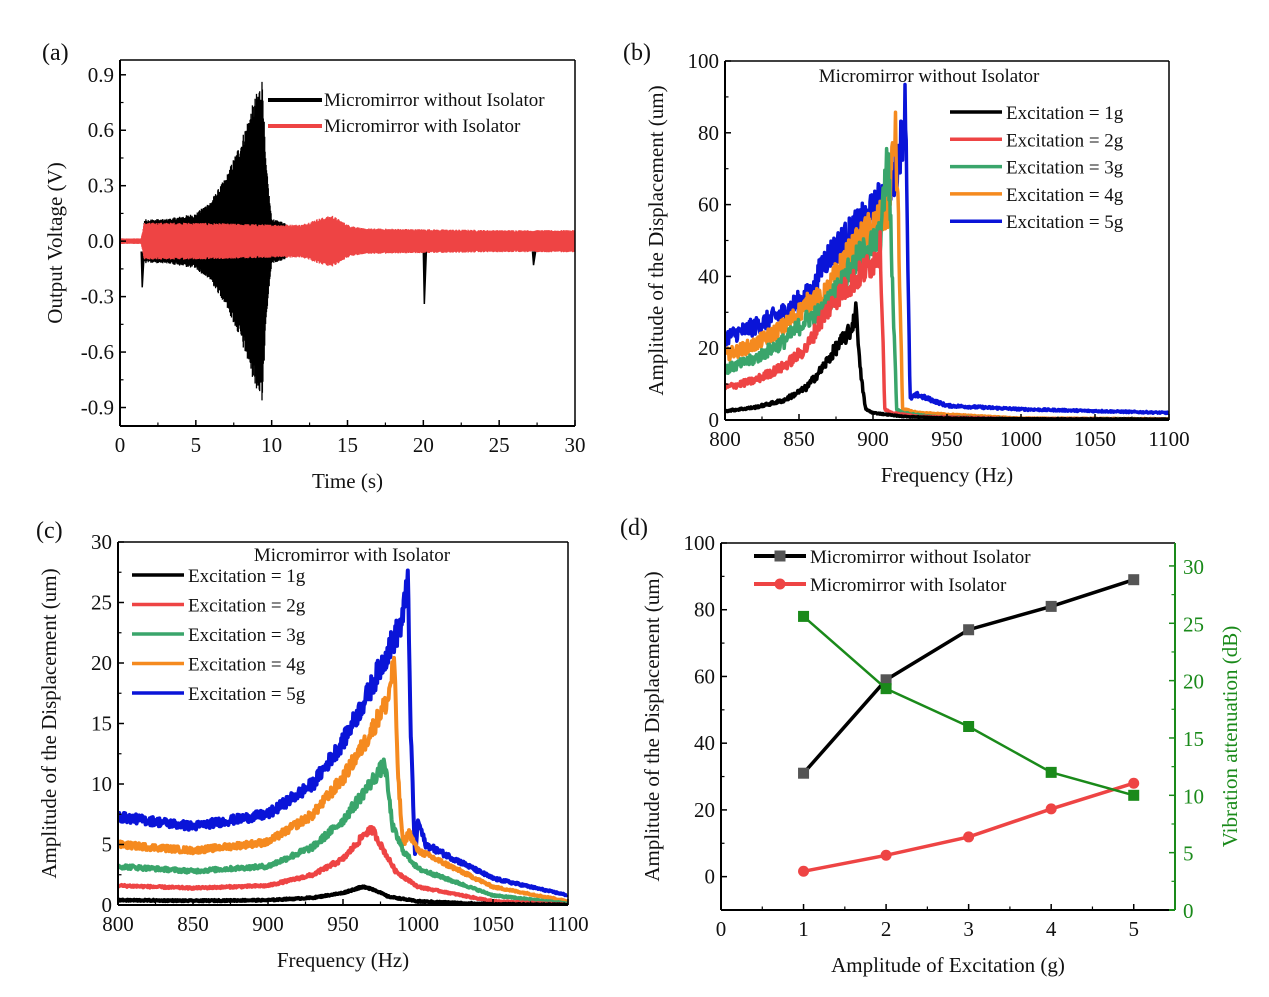 Image resolution: width=1269 pixels, height=997 pixels. Describe the element at coordinates (1230, 737) in the screenshot. I see `y2-axis-title: Vibration attenuation (dB)` at that location.